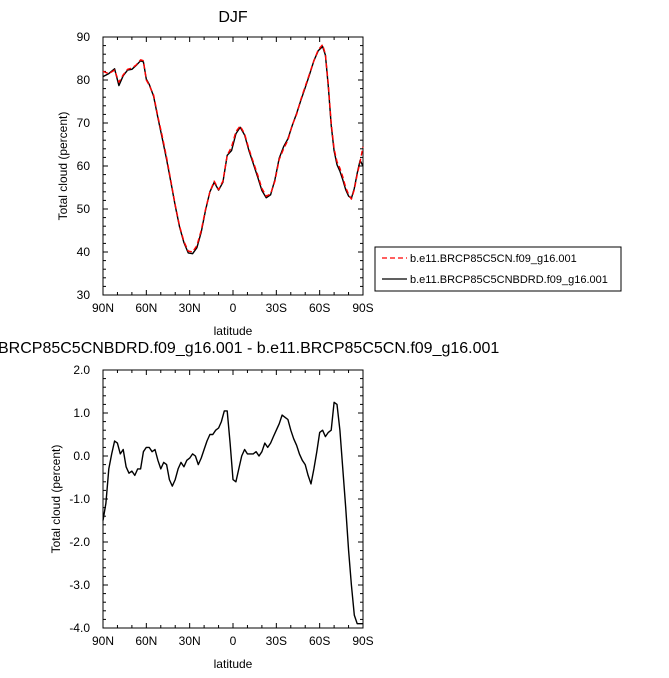 Image resolution: width=669 pixels, height=678 pixels. What do you see at coordinates (79, 499) in the screenshot?
I see `y-tick-label: -1.0` at bounding box center [79, 499].